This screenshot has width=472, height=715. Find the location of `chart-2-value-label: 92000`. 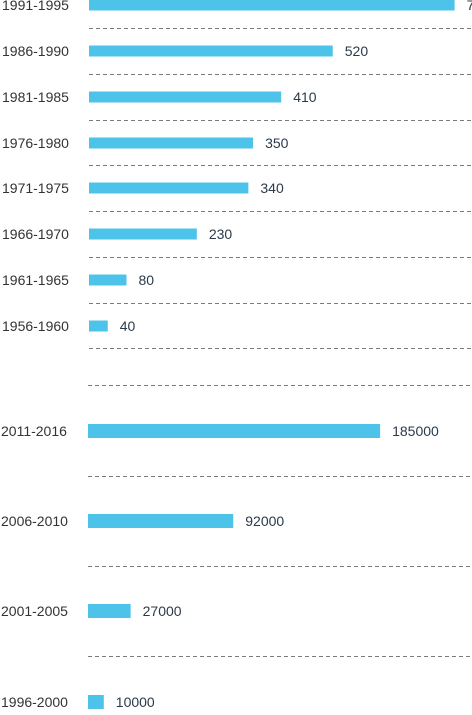

chart-2-value-label: 92000 is located at coordinates (264, 521).